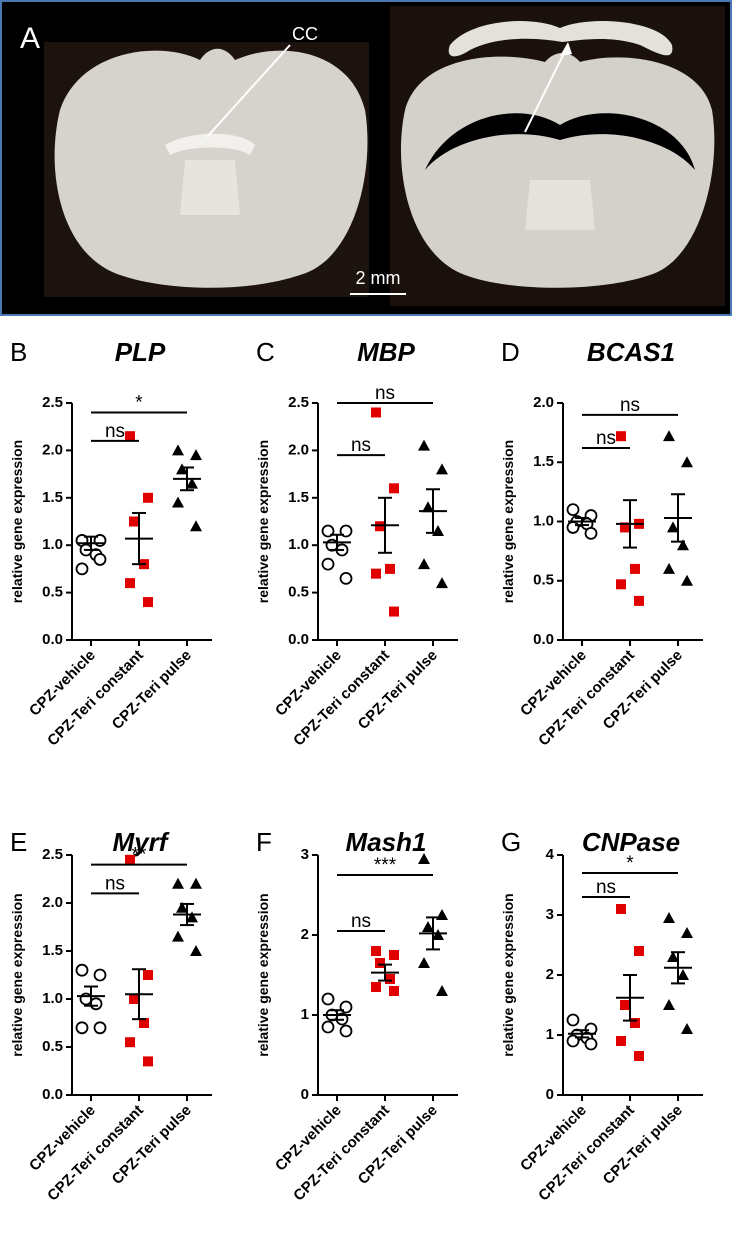 Image resolution: width=732 pixels, height=1245 pixels. Describe the element at coordinates (378, 278) in the screenshot. I see `scale-label: 2 mm` at that location.